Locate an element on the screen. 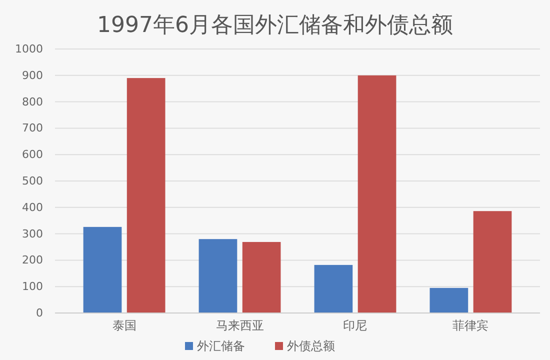  y-tick-label: 1000 is located at coordinates (29, 49).